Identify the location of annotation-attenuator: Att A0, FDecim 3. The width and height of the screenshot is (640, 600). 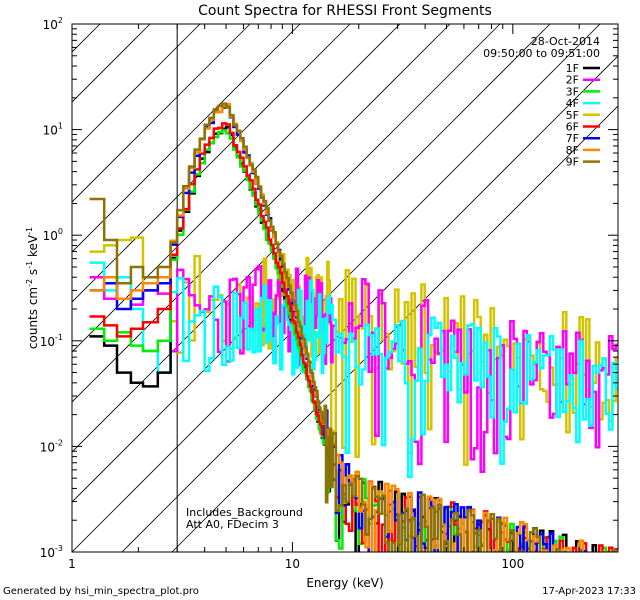
(232, 524).